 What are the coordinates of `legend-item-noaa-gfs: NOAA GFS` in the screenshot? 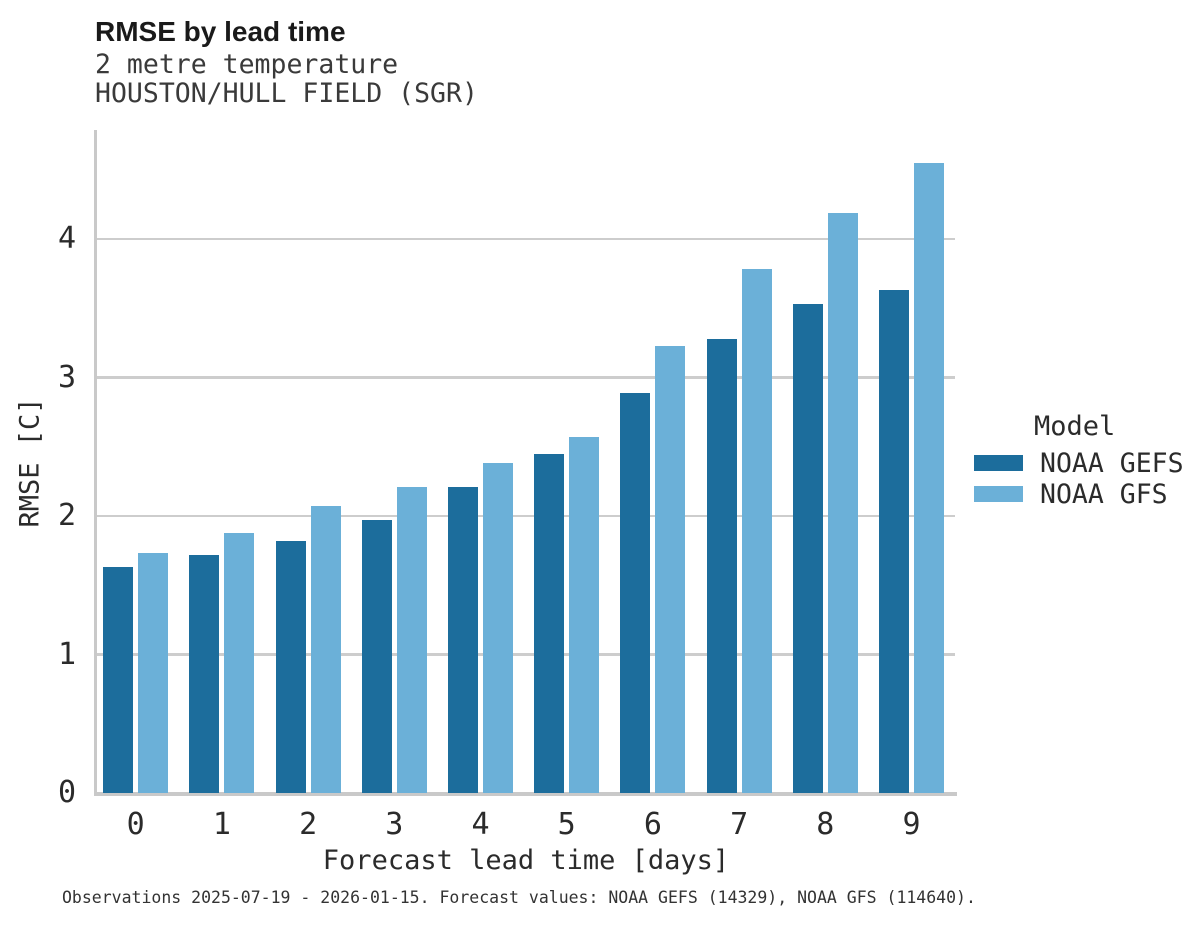 It's located at (1084, 494).